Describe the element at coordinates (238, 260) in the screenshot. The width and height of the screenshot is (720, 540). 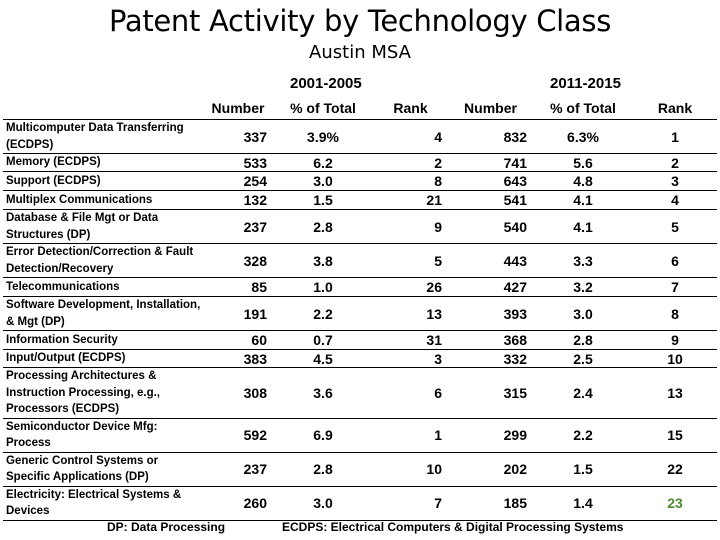
I see `table-cell-number-2001: 328` at that location.